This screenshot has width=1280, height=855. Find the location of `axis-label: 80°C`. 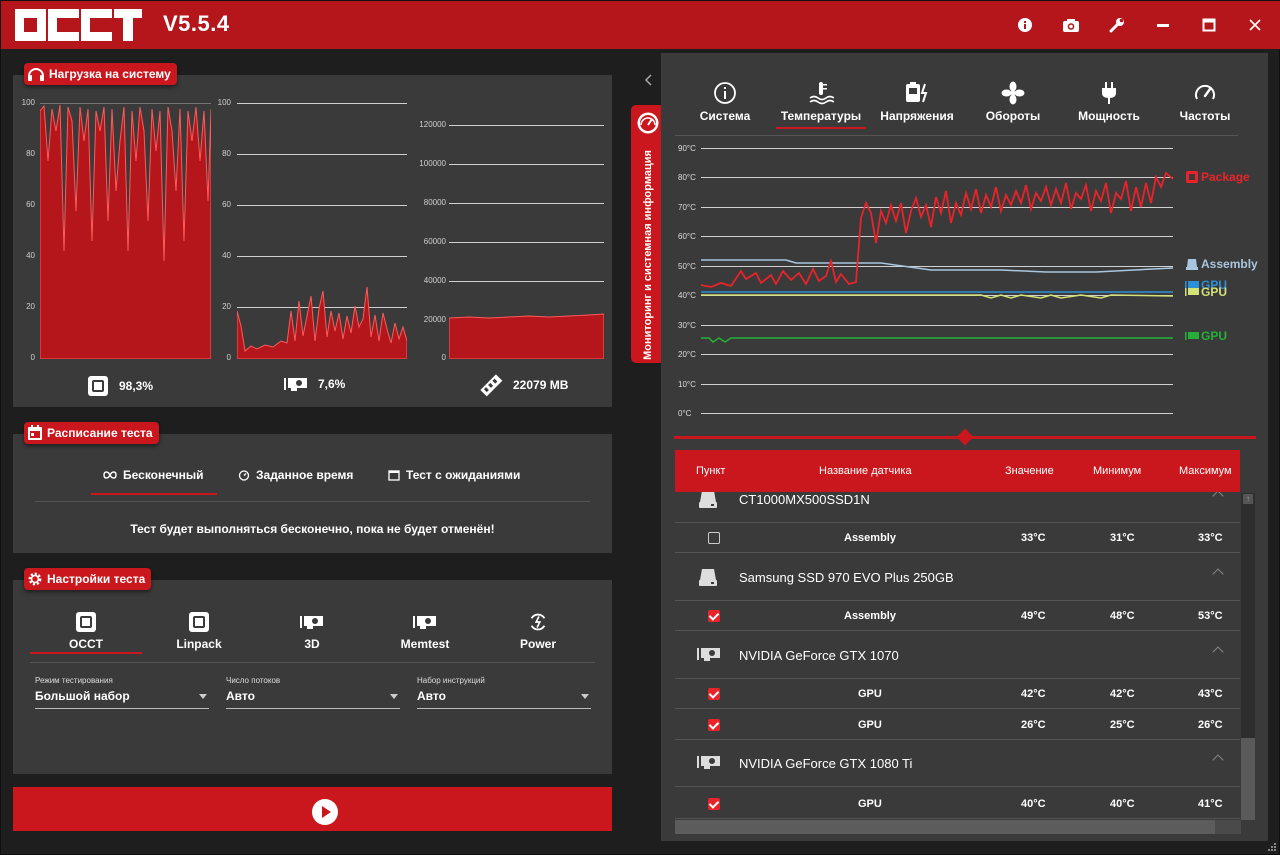

axis-label: 80°C is located at coordinates (687, 177).